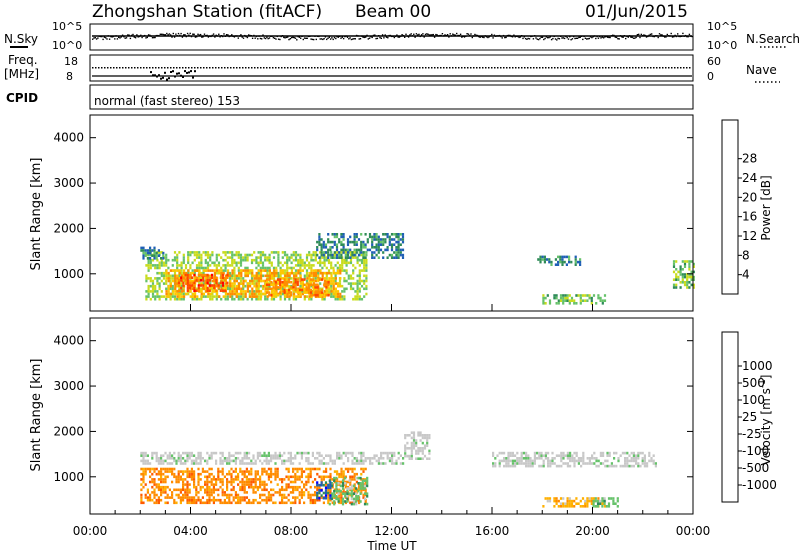 The height and width of the screenshot is (554, 800). I want to click on x-tick-label: 08:00, so click(291, 531).